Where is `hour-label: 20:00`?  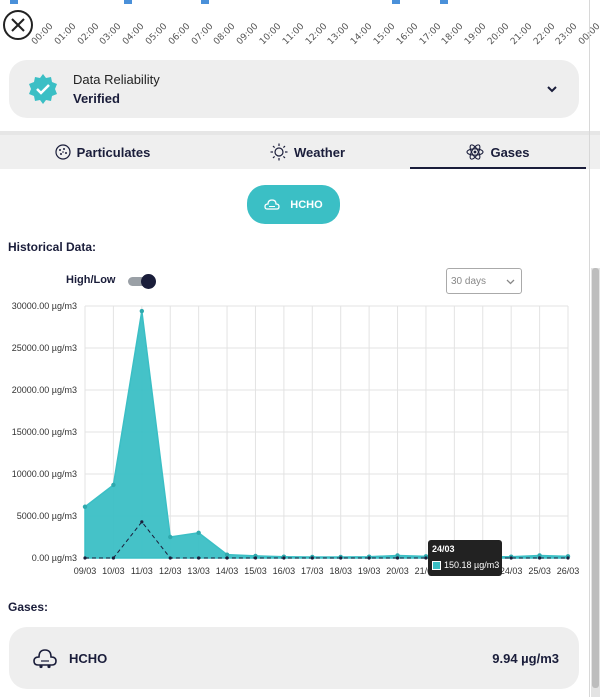 hour-label: 20:00 is located at coordinates (499, 34).